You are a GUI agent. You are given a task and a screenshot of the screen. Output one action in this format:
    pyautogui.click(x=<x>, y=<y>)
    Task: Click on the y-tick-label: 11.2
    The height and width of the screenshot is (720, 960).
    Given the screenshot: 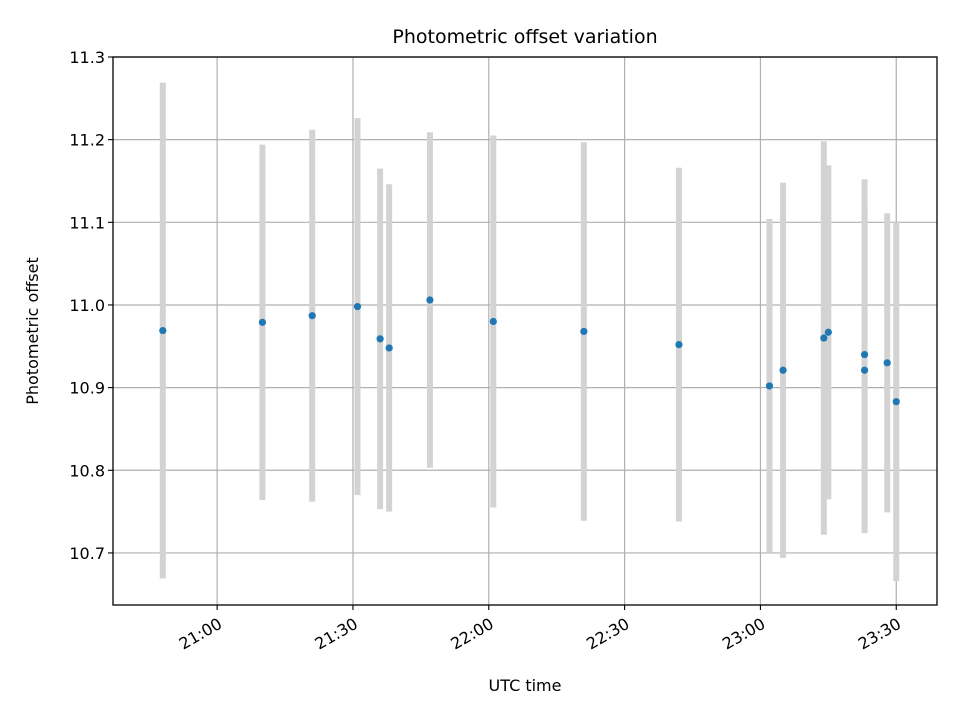 What is the action you would take?
    pyautogui.click(x=87, y=140)
    